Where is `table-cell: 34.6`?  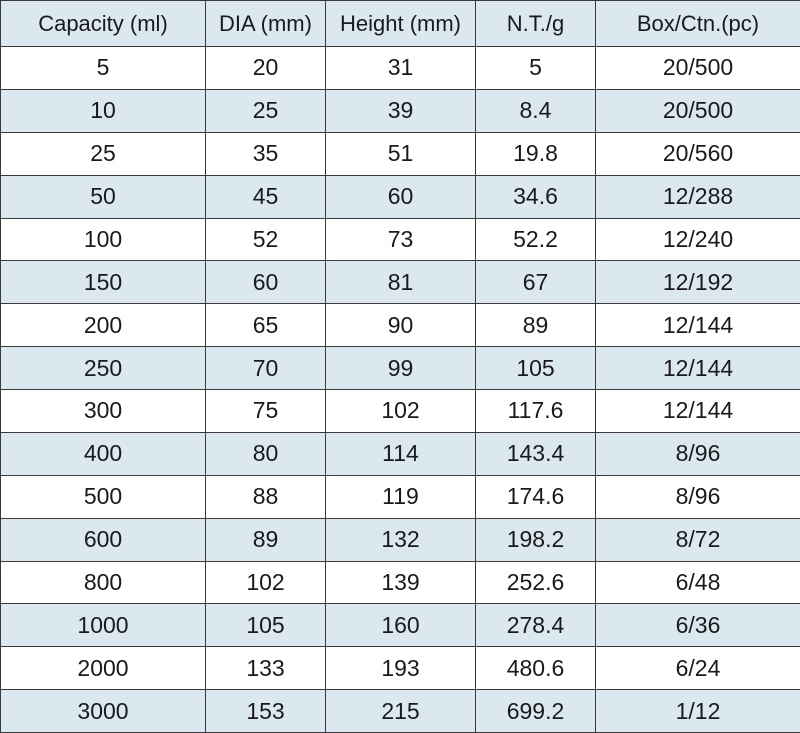 table-cell: 34.6 is located at coordinates (535, 196).